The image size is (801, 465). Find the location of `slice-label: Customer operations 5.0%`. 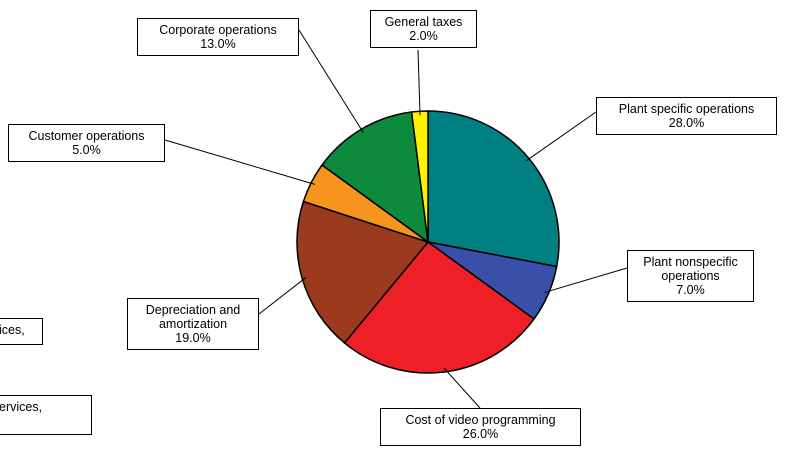

slice-label: Customer operations 5.0% is located at coordinates (86, 143).